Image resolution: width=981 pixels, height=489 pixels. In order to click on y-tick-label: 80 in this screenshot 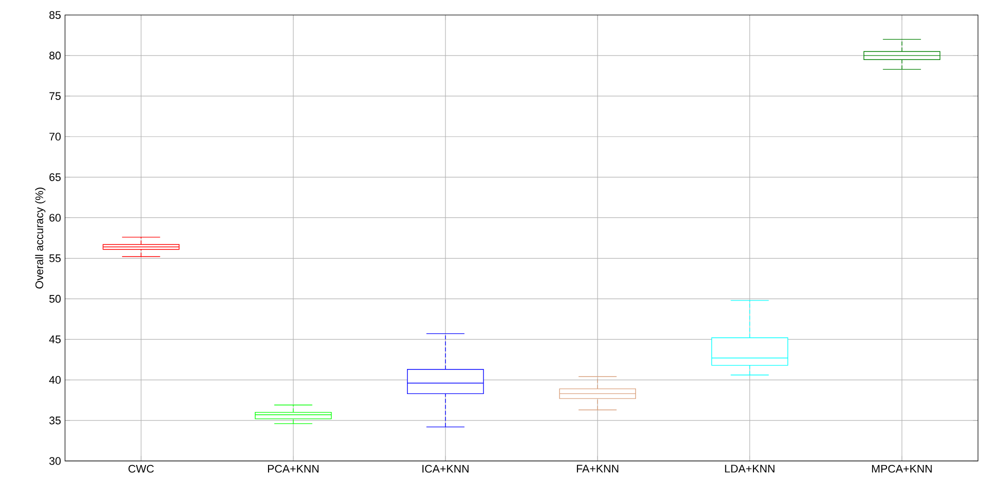, I will do `click(55, 56)`.